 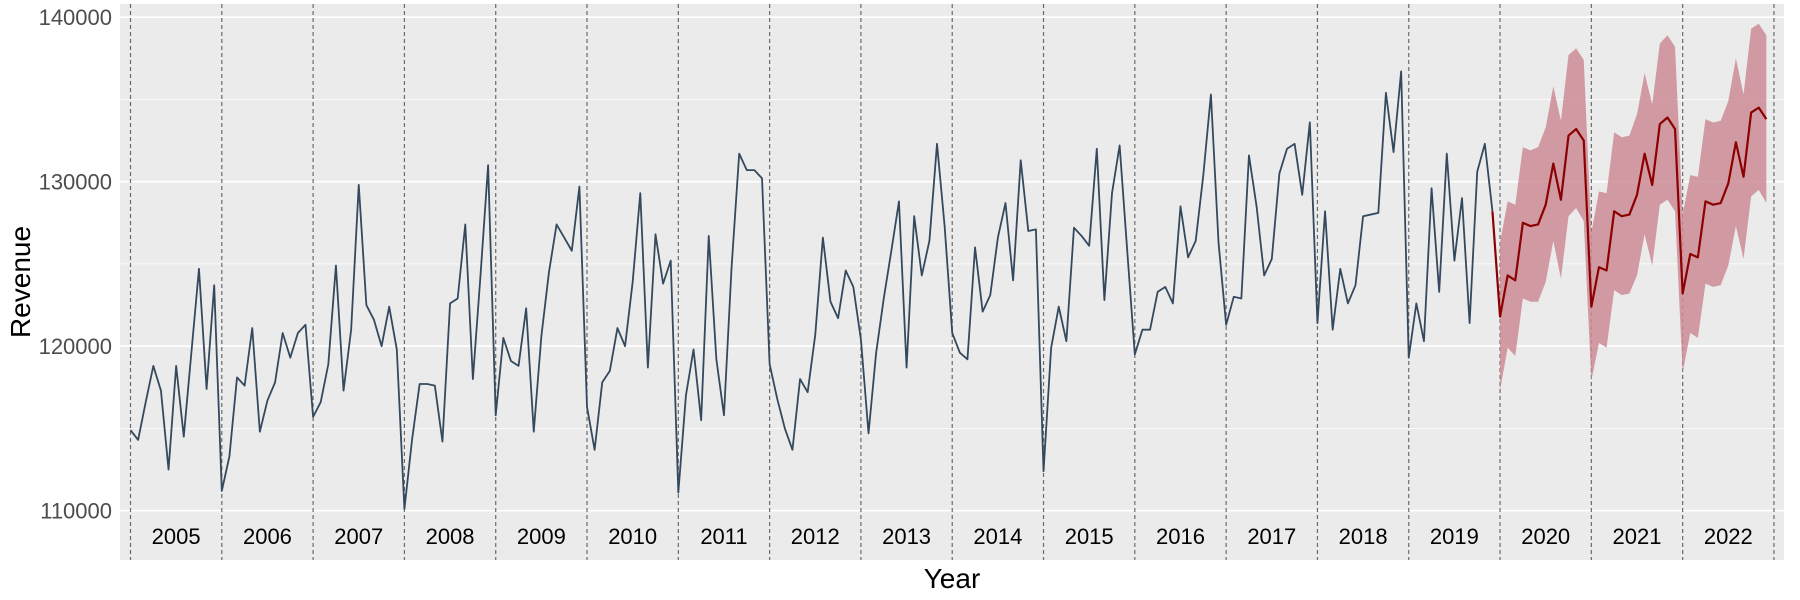 I want to click on year-label: 2017, so click(x=1271, y=536).